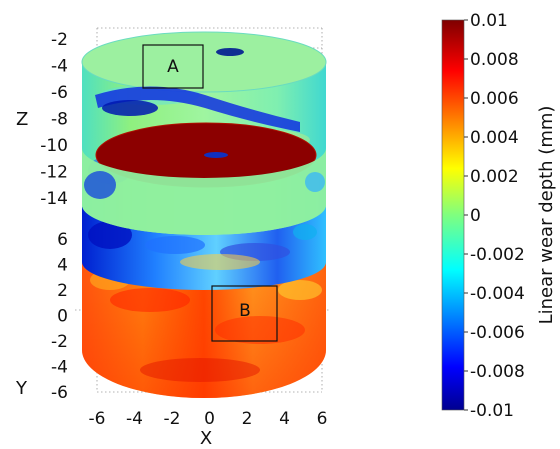  What do you see at coordinates (245, 311) in the screenshot?
I see `region-label-b: B` at bounding box center [245, 311].